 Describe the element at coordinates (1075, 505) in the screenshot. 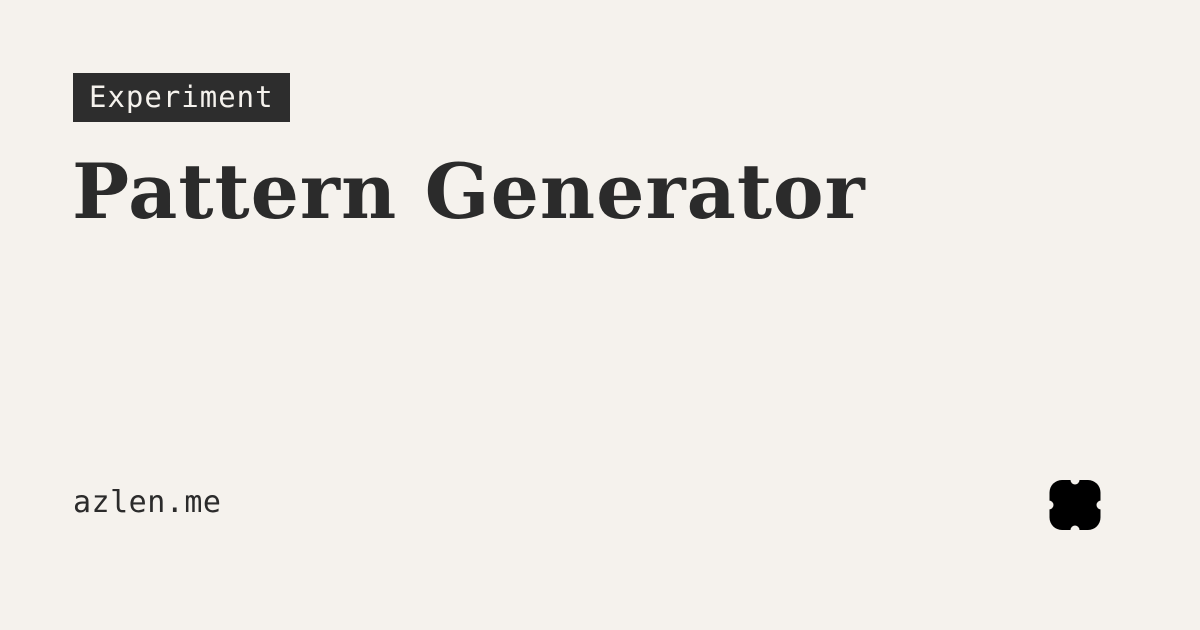

I see `four-petal-logo-icon` at that location.